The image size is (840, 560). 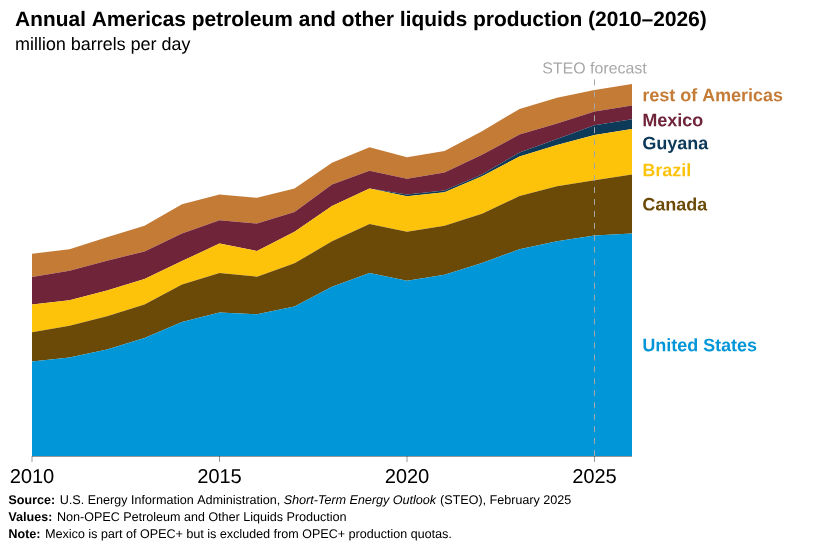 What do you see at coordinates (673, 120) in the screenshot?
I see `series-label: Mexico` at bounding box center [673, 120].